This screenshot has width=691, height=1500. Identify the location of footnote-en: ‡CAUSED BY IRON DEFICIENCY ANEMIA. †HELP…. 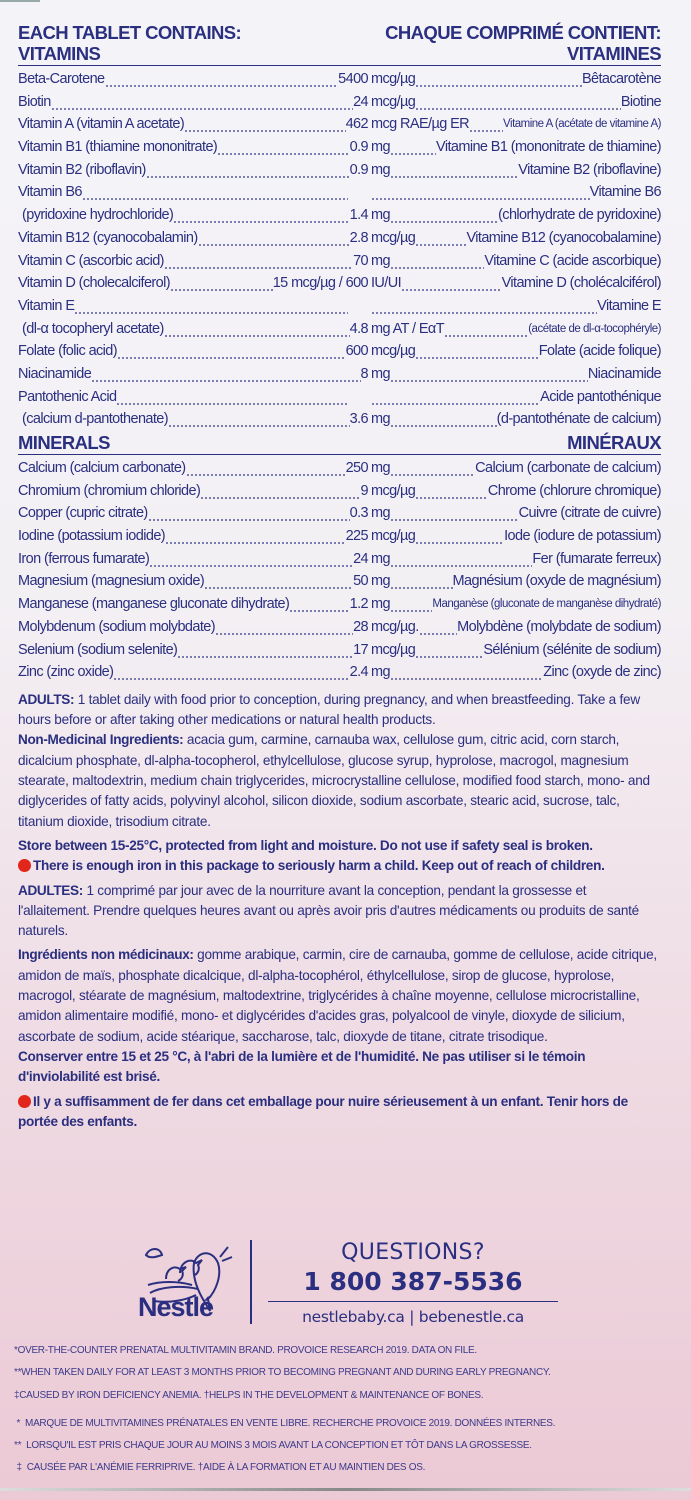
(249, 1395).